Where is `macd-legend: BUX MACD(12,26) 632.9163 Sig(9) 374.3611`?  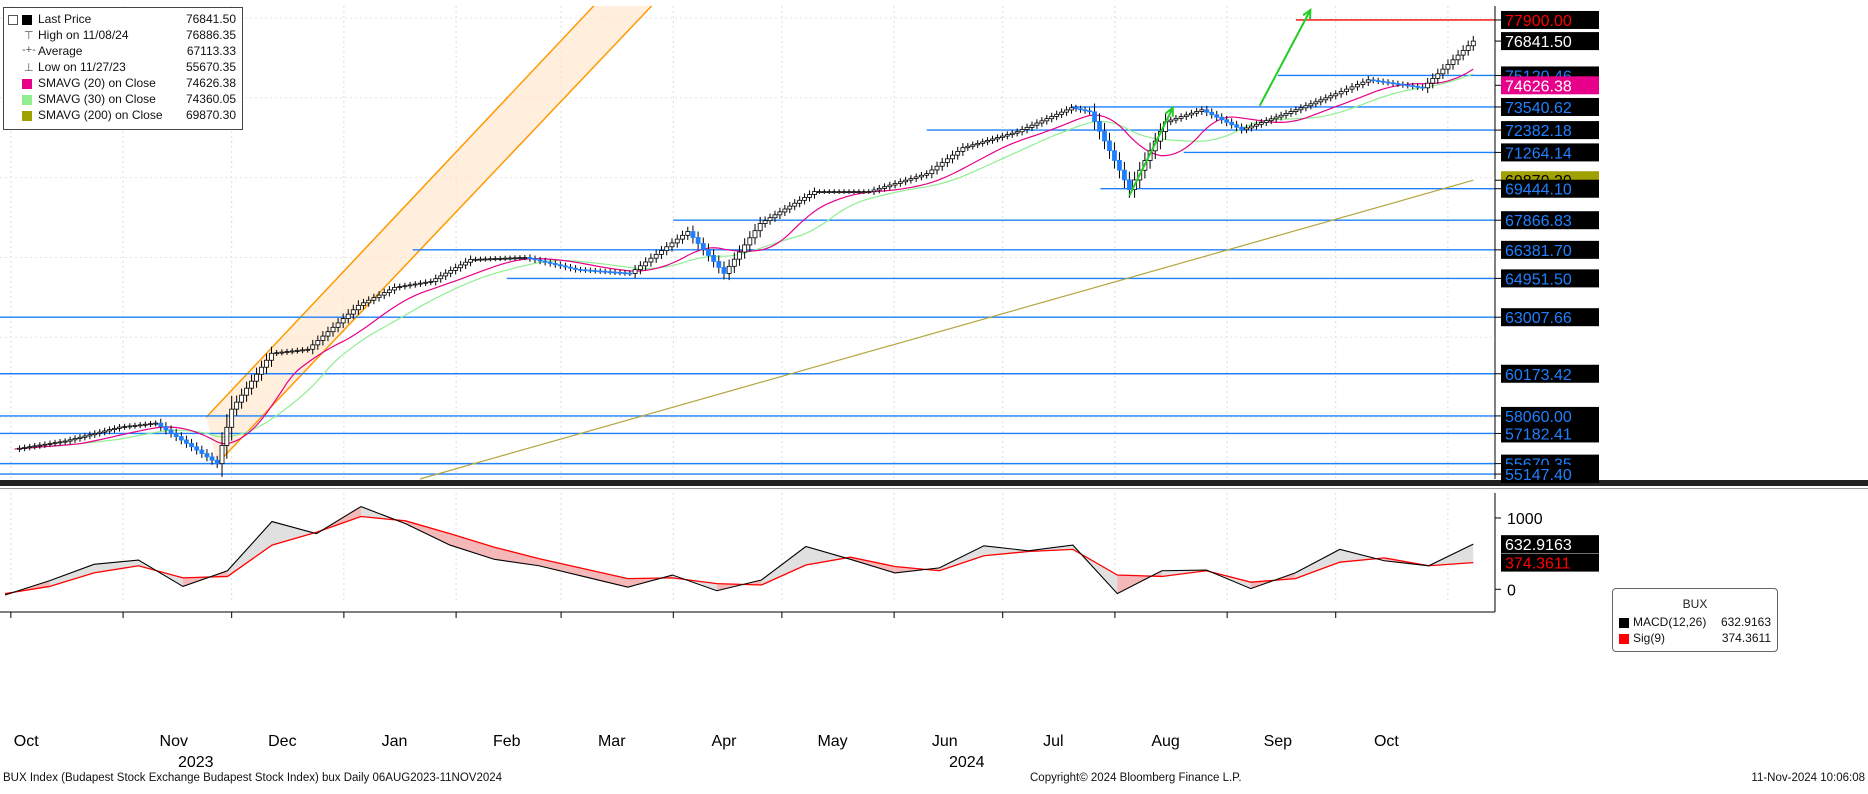 macd-legend: BUX MACD(12,26) 632.9163 Sig(9) 374.3611 is located at coordinates (1695, 620).